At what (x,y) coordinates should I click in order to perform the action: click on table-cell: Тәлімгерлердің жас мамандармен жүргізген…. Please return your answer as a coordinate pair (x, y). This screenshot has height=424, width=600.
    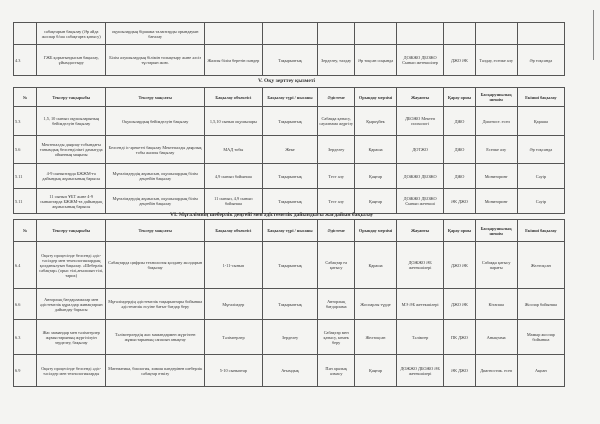
    Looking at the image, I should click on (155, 337).